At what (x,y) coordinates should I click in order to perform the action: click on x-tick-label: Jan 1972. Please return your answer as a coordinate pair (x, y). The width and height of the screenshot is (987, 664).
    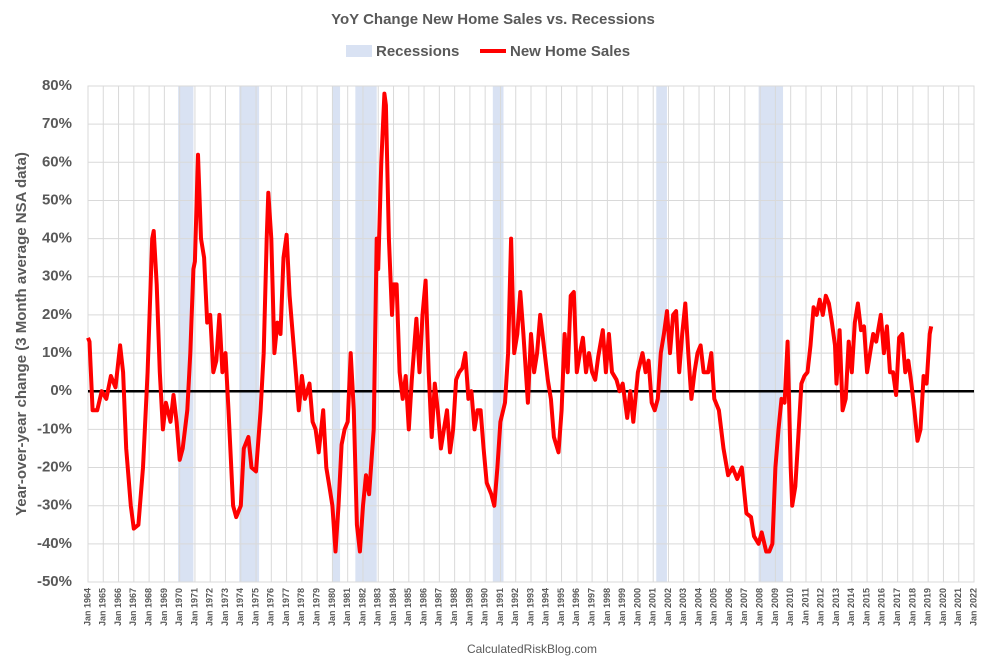
    Looking at the image, I should click on (210, 607).